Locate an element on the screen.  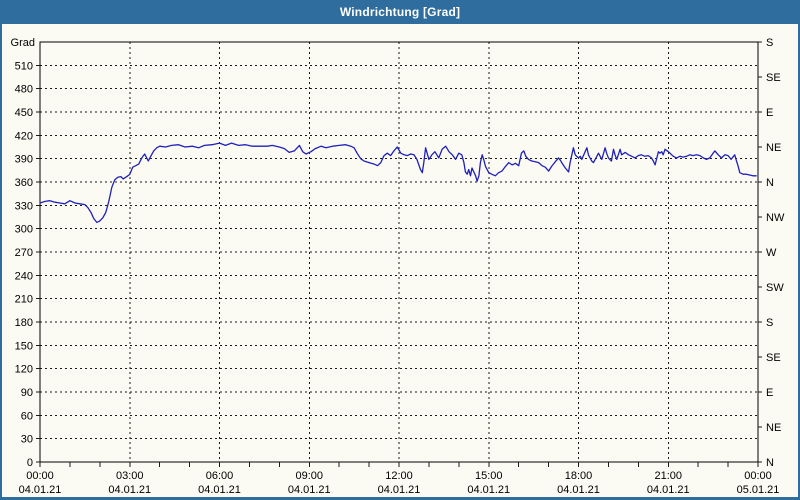
y-axis-tick-label: 30 is located at coordinates (27, 440).